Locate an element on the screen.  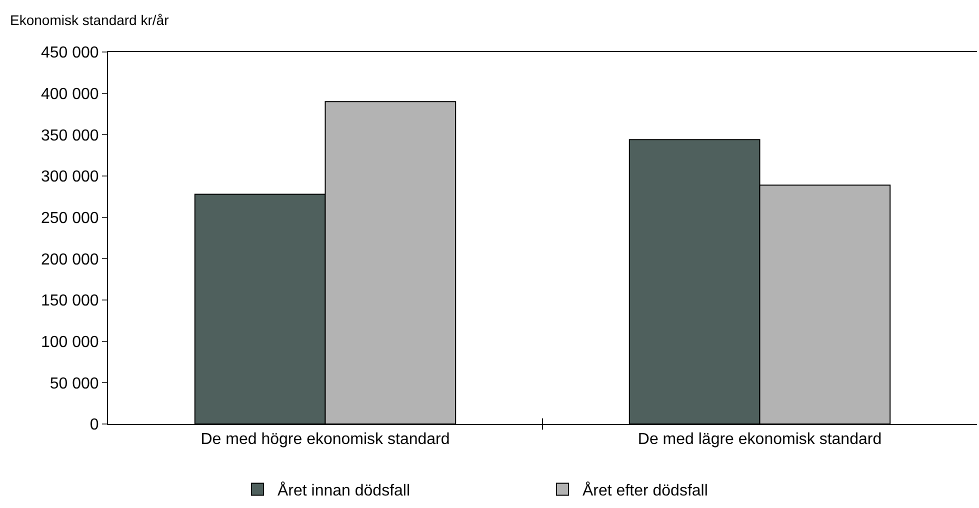
y-tick-label: 300 000 is located at coordinates (69, 177).